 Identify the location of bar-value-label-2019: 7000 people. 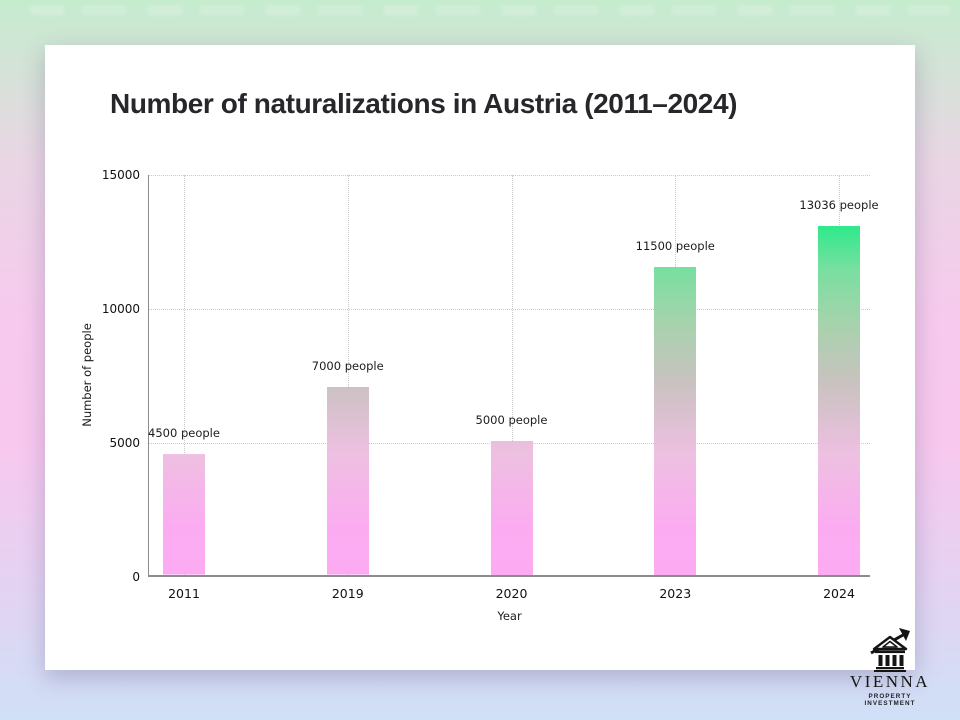
(347, 366).